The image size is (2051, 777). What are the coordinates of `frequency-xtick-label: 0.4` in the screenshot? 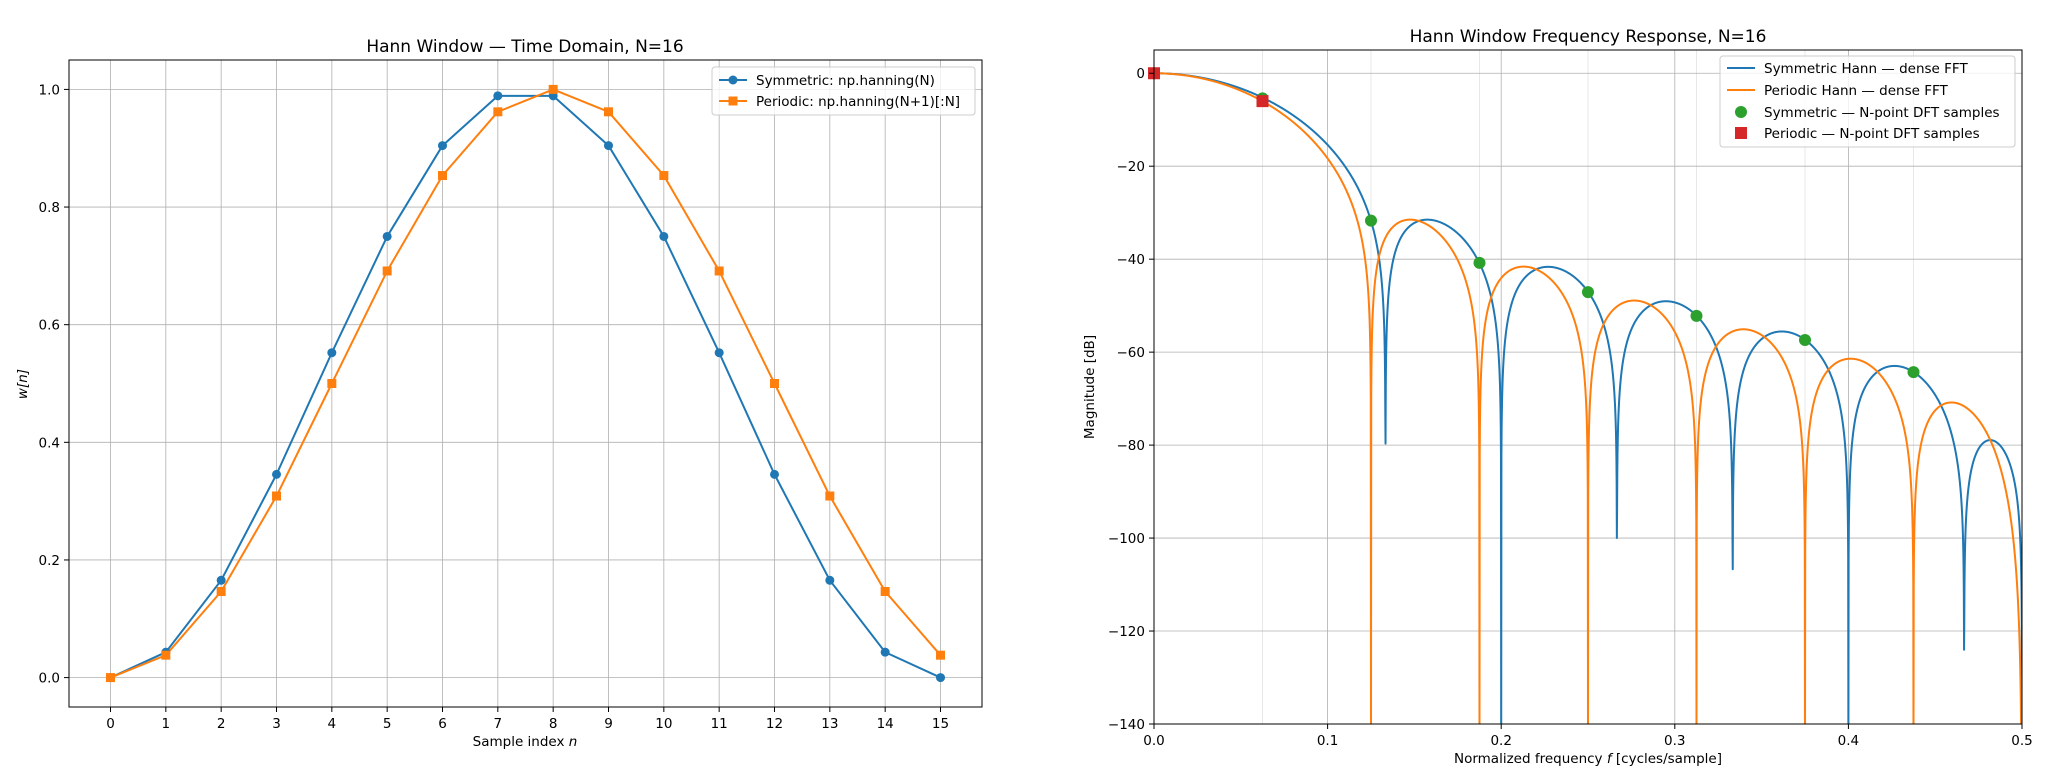 It's located at (1848, 741).